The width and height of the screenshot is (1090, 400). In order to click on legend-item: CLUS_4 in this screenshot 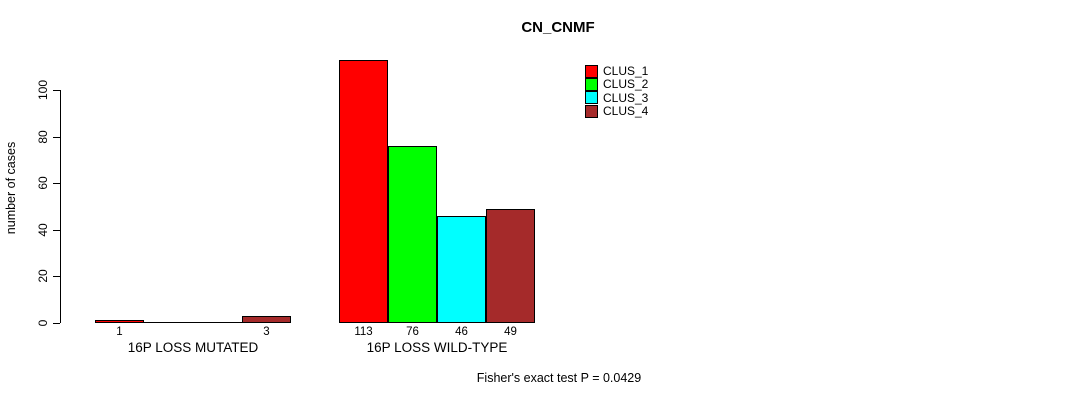, I will do `click(616, 111)`.